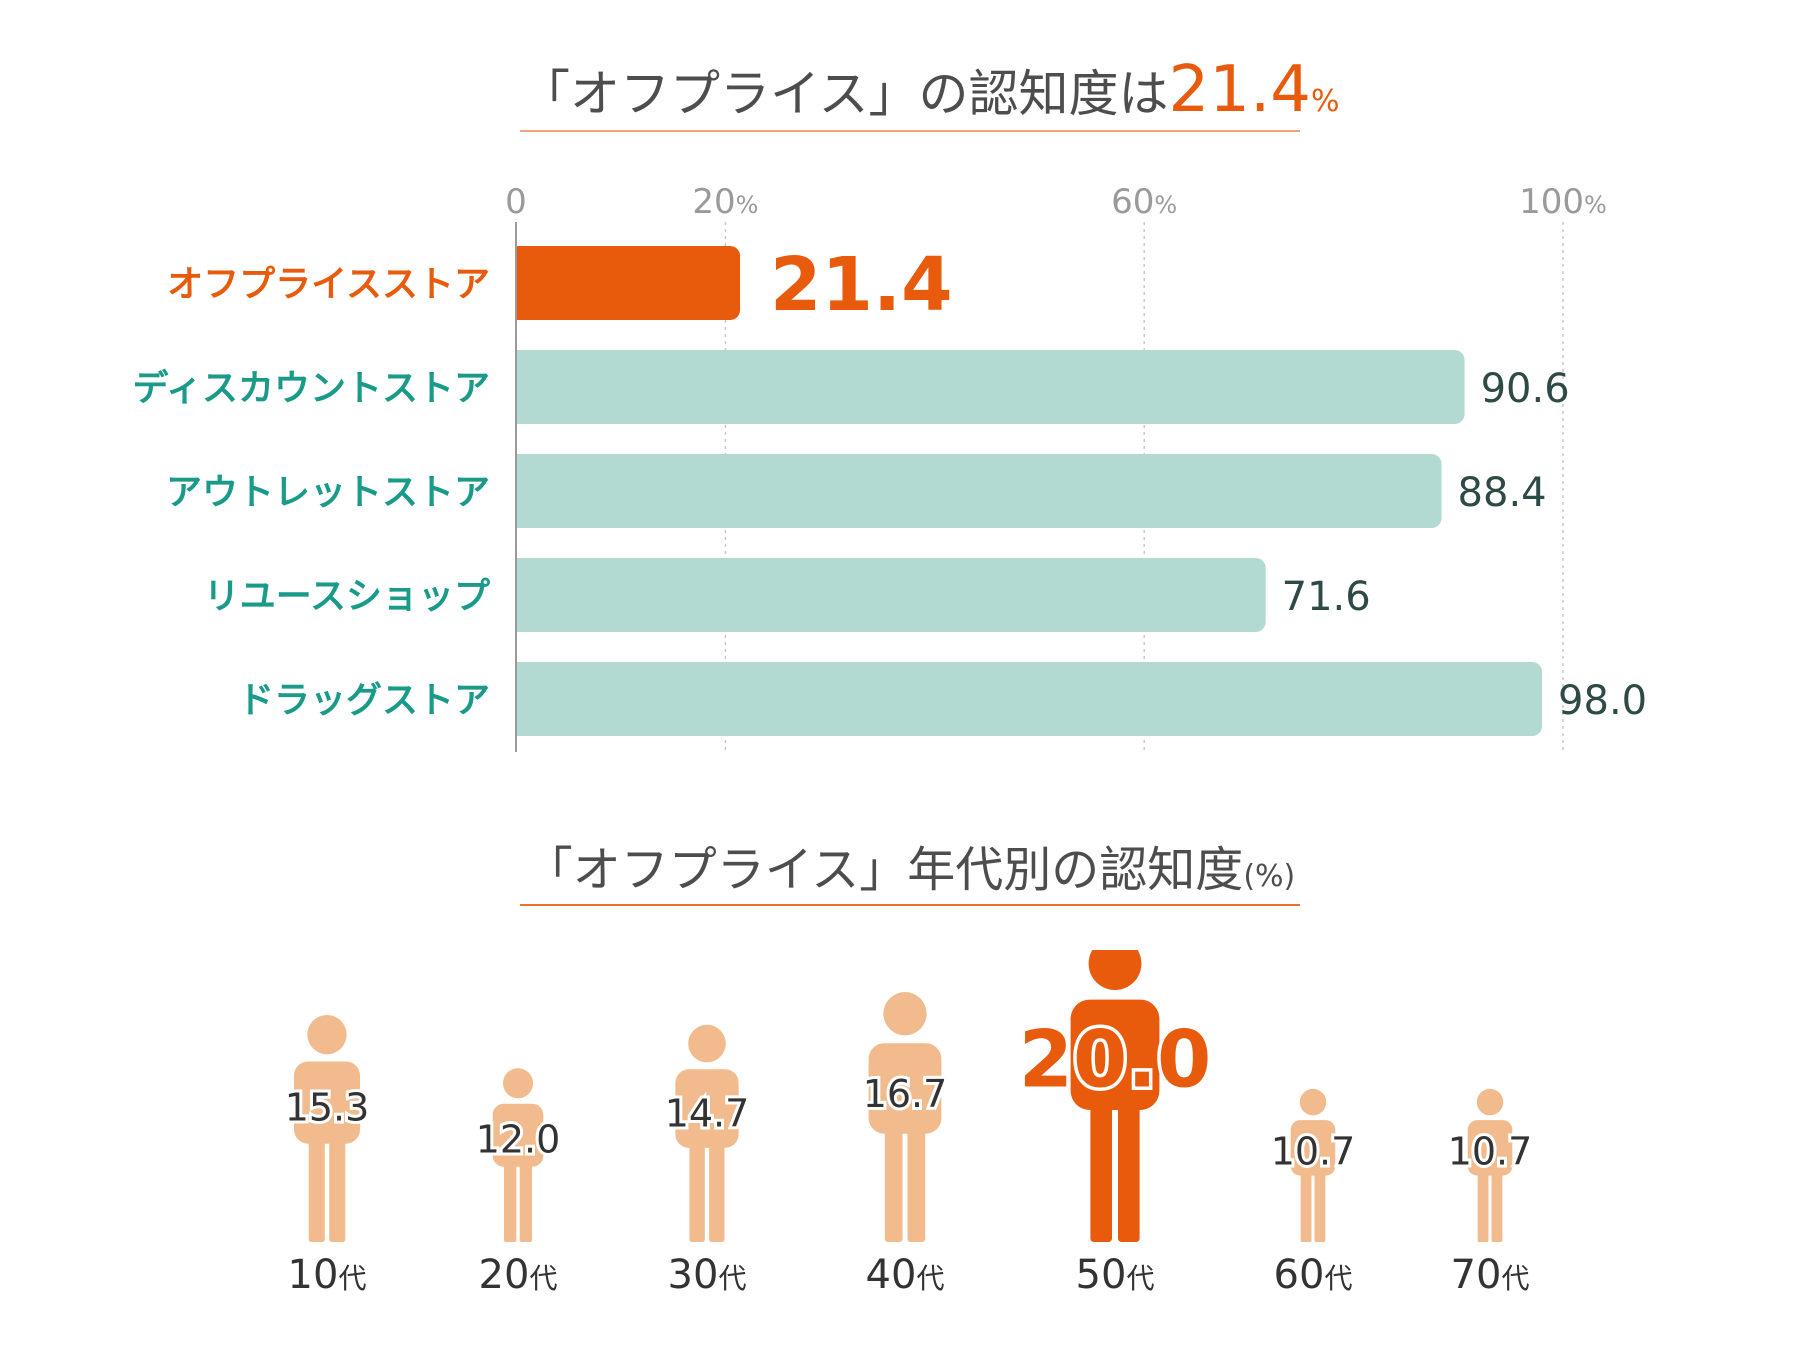  I want to click on main-title: 「オフプライス」の認知度は21.4%, so click(930, 96).